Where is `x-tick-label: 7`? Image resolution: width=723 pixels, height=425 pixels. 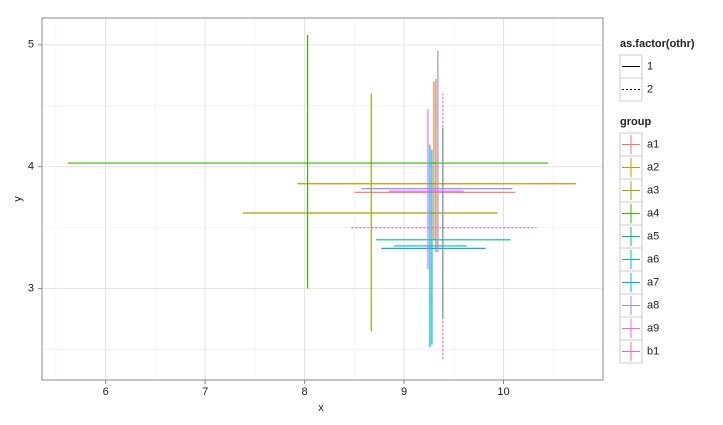 x-tick-label: 7 is located at coordinates (205, 392).